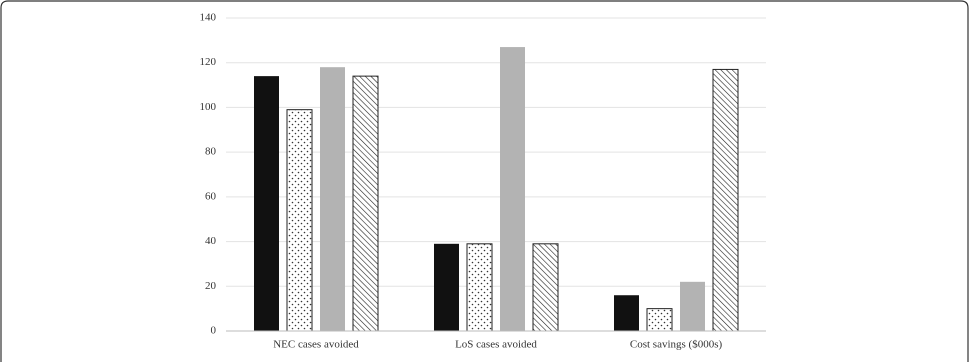 Image resolution: width=969 pixels, height=362 pixels. What do you see at coordinates (214, 331) in the screenshot?
I see `y-tick-label: 0` at bounding box center [214, 331].